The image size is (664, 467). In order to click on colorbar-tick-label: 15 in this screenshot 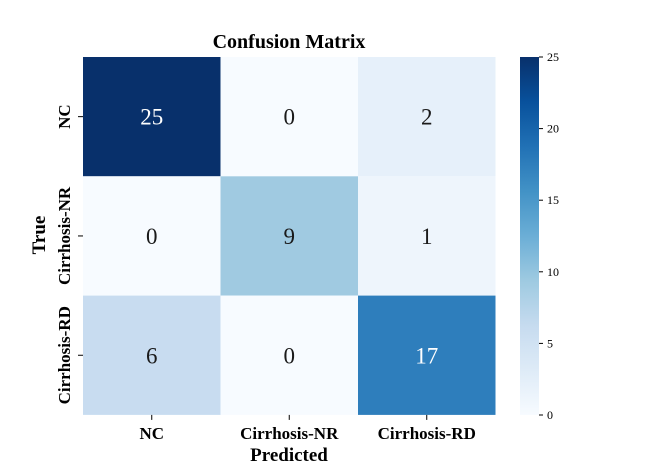, I will do `click(553, 200)`.